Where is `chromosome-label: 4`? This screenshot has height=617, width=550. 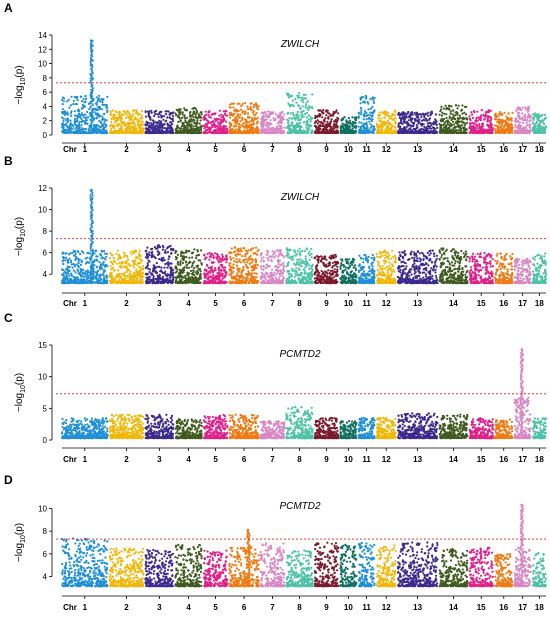 chromosome-label: 4 is located at coordinates (188, 149).